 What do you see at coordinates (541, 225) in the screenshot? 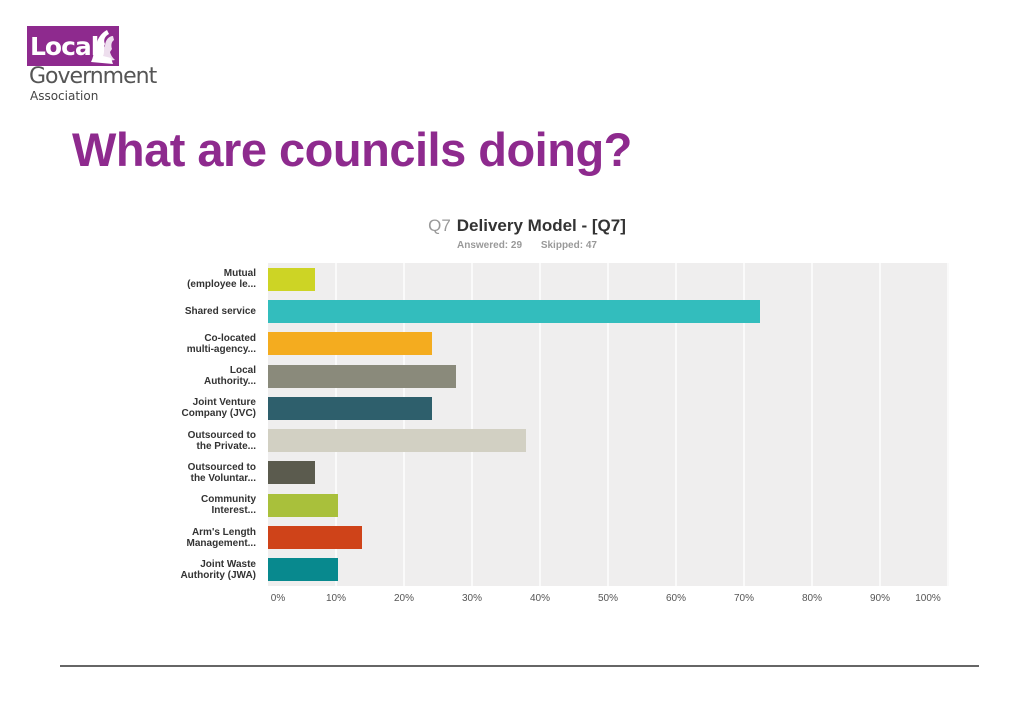
I see `chart-title-text: Delivery Model - [Q7]` at bounding box center [541, 225].